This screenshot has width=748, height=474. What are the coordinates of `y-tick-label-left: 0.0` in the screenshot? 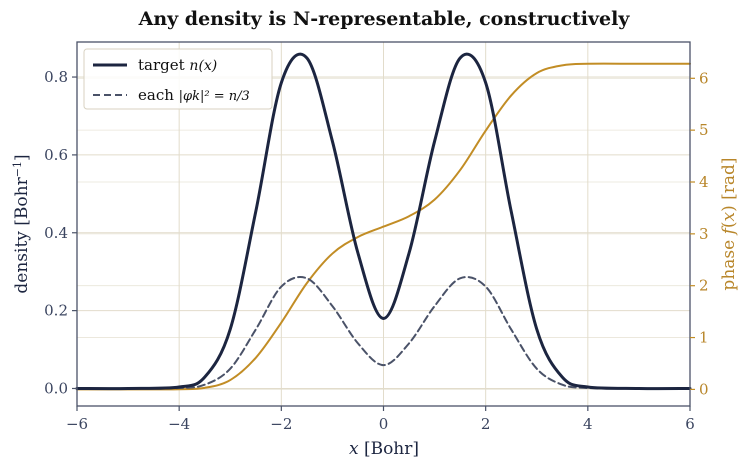 It's located at (56, 388).